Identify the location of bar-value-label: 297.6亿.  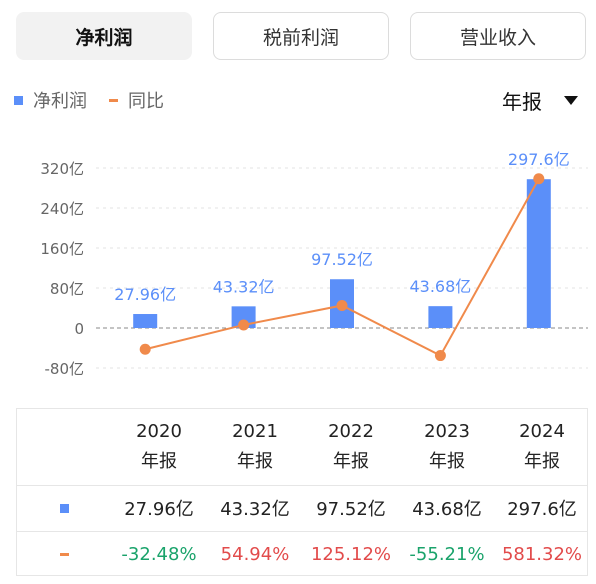
(539, 159).